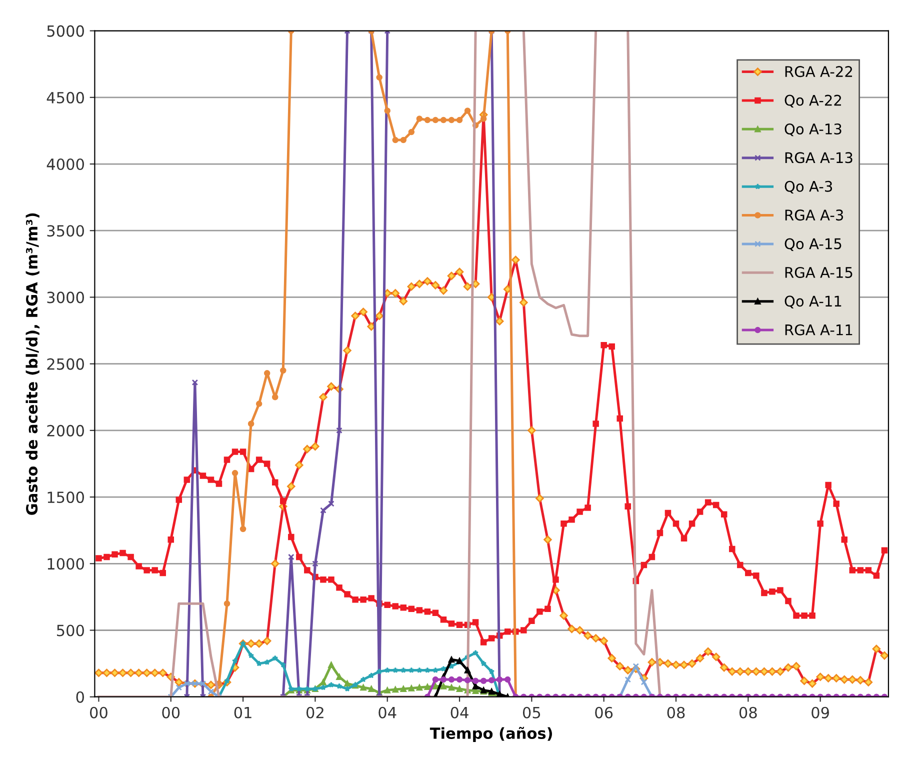  Describe the element at coordinates (65, 298) in the screenshot. I see `y-tick-label: 3000` at that location.